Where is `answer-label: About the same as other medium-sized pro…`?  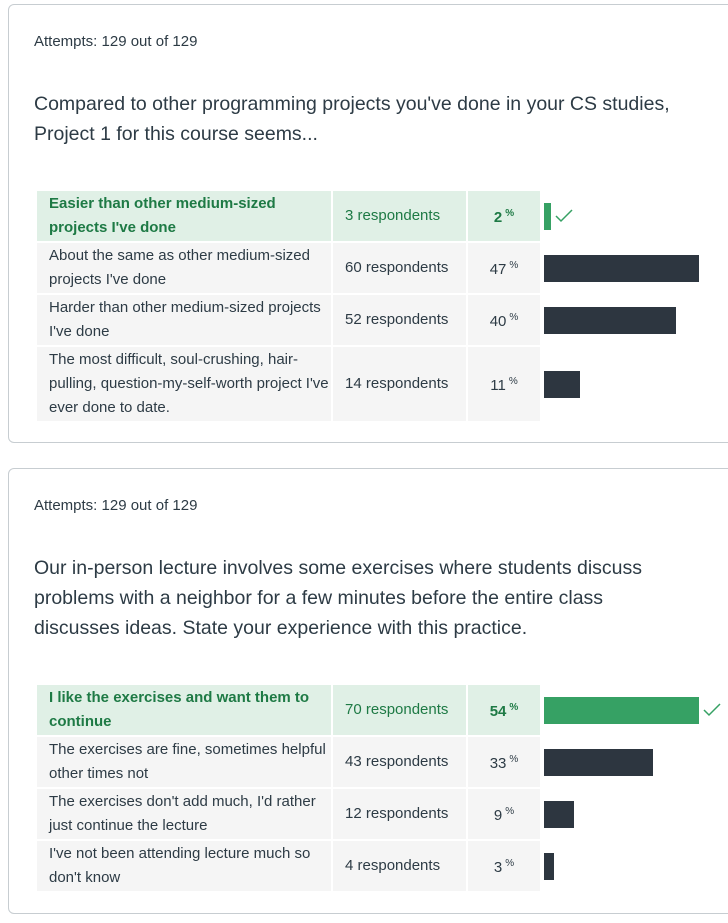 answer-label: About the same as other medium-sized pro… is located at coordinates (184, 268).